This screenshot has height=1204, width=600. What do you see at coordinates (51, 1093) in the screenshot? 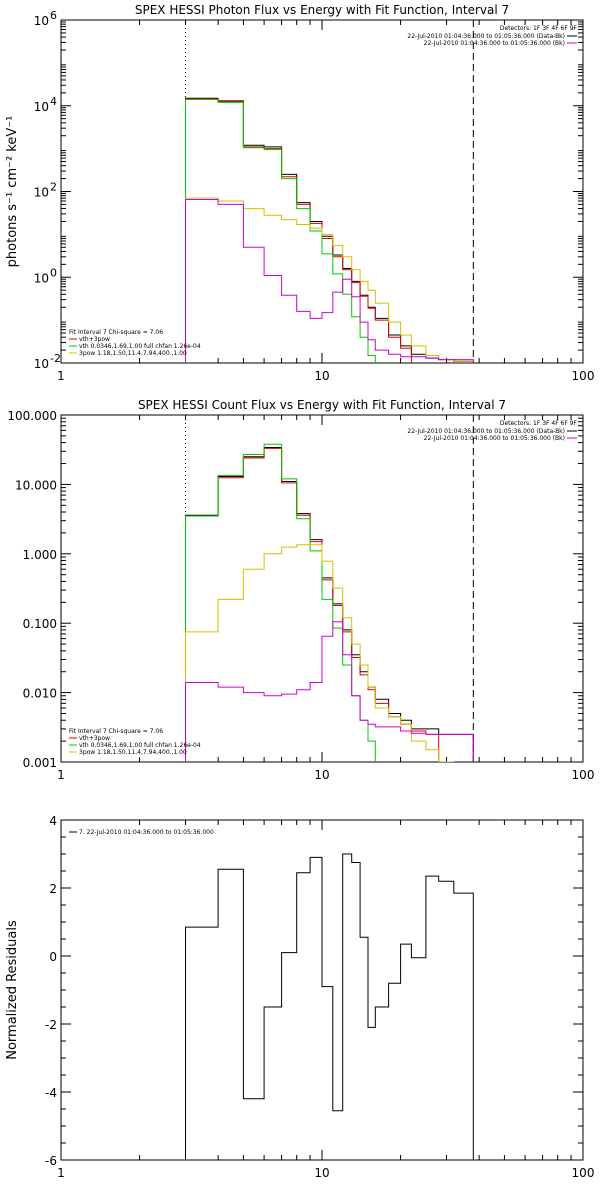
I see `y-tick-label: -4` at bounding box center [51, 1093].